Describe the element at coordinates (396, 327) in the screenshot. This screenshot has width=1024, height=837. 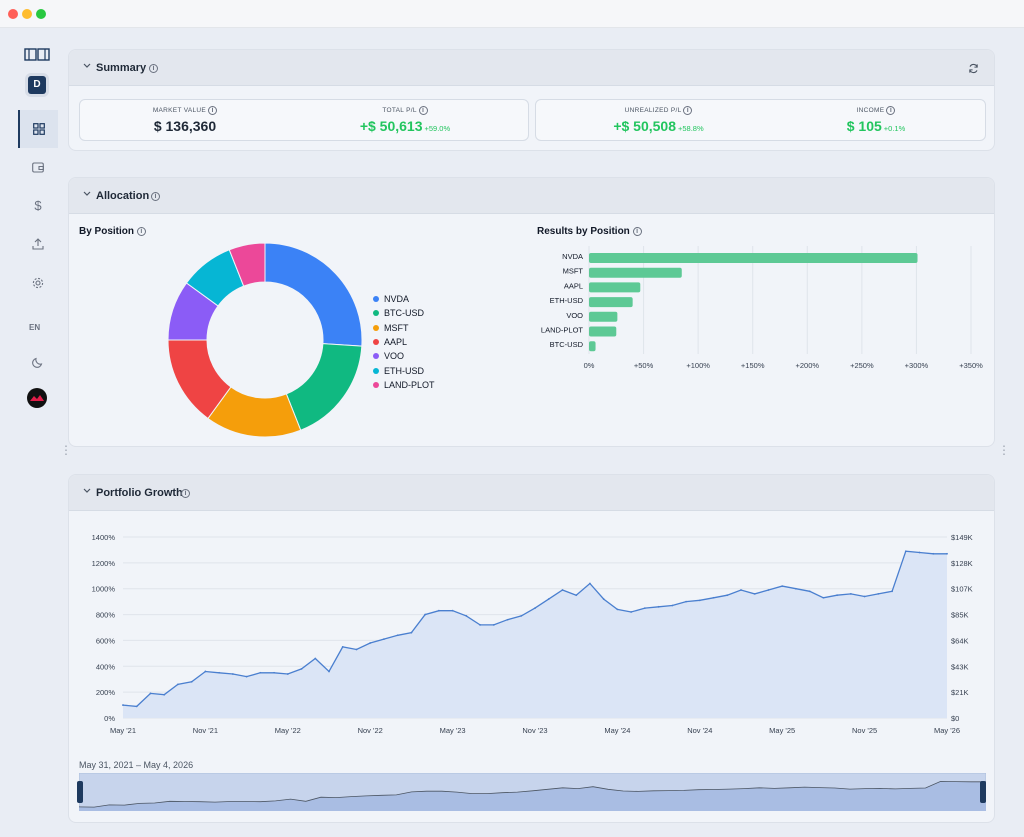
I see `legend-label: MSFT` at that location.